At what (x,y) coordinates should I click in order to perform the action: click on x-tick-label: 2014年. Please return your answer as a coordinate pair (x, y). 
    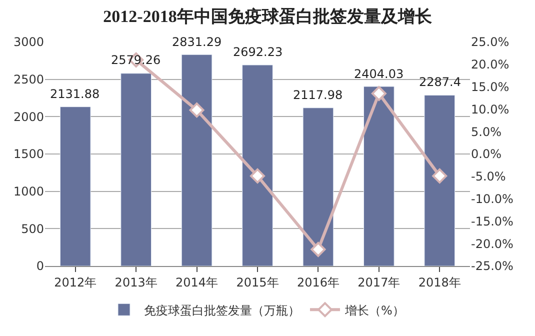
    Looking at the image, I should click on (197, 282).